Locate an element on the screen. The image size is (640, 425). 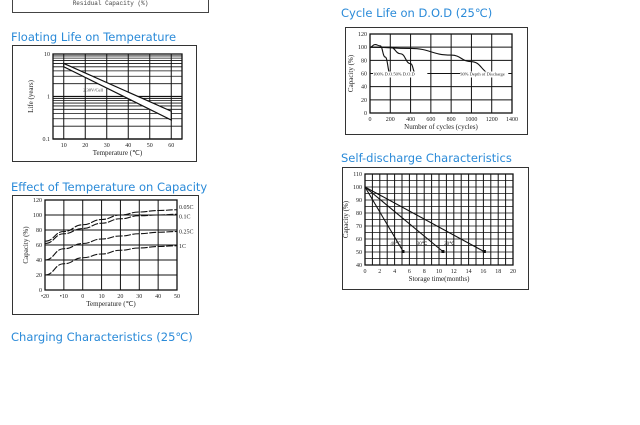
x-tick-label: 4 is located at coordinates (394, 272).